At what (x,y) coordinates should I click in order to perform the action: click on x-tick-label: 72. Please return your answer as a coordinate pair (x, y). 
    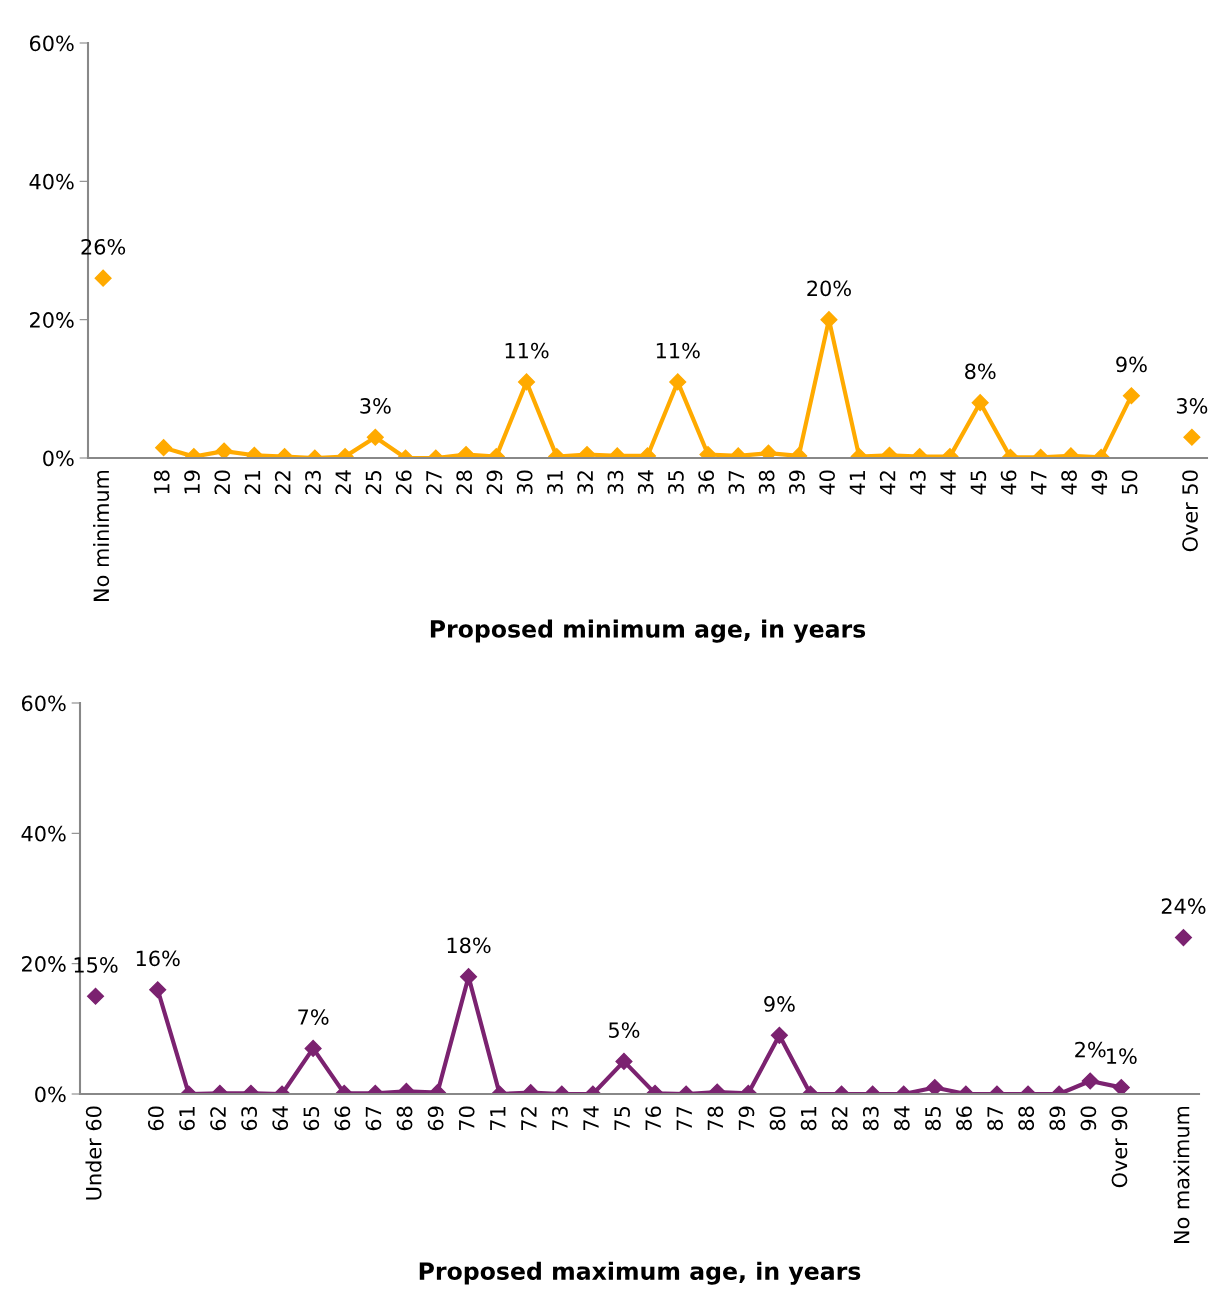
    Looking at the image, I should click on (528, 1118).